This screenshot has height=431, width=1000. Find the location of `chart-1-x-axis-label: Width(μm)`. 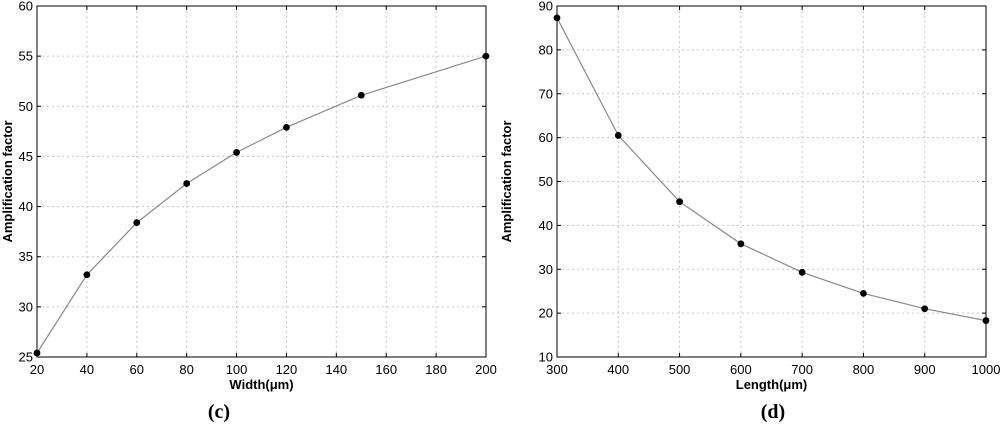

chart-1-x-axis-label: Width(μm) is located at coordinates (261, 384).